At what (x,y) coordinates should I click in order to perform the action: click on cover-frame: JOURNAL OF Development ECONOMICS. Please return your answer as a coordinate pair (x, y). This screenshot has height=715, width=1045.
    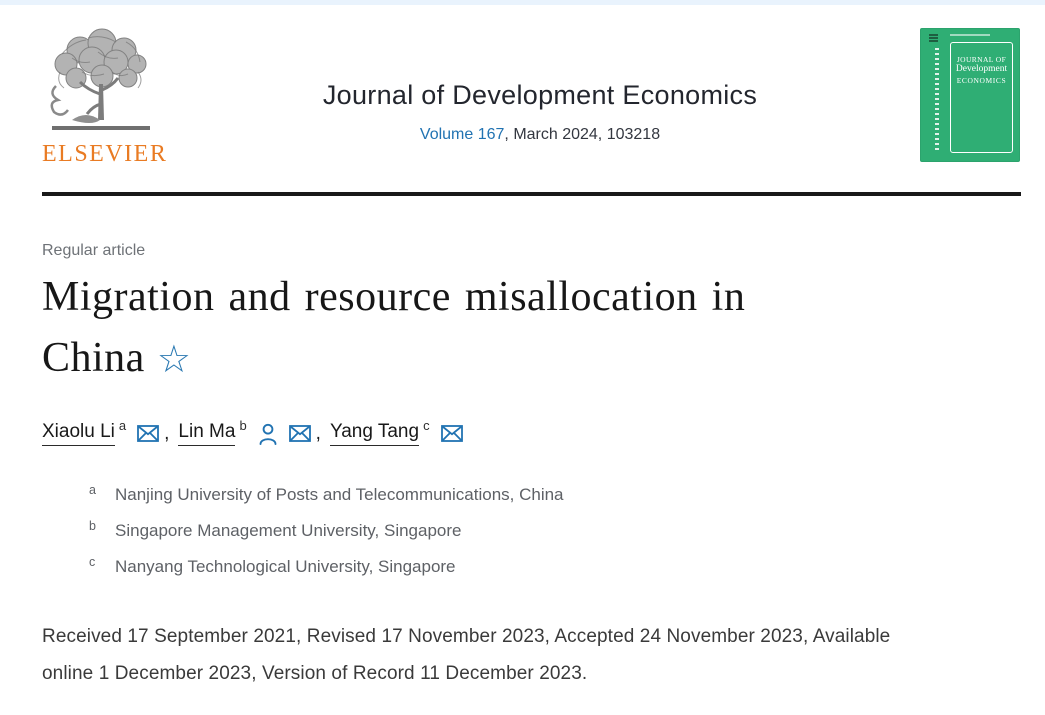
    Looking at the image, I should click on (981, 97).